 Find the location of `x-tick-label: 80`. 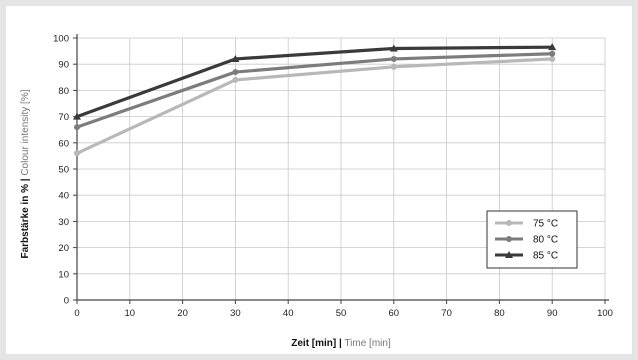

x-tick-label: 80 is located at coordinates (499, 313).